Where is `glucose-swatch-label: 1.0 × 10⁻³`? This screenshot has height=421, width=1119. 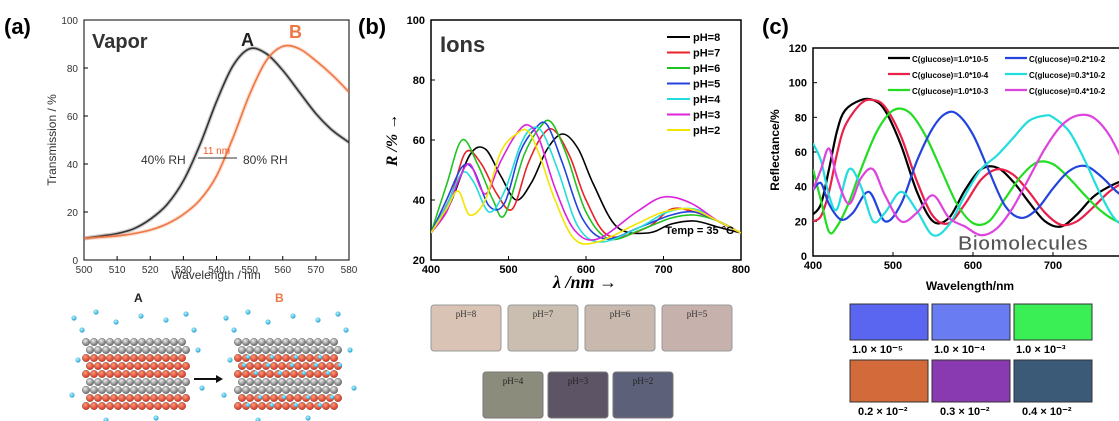 glucose-swatch-label: 1.0 × 10⁻³ is located at coordinates (1041, 350).